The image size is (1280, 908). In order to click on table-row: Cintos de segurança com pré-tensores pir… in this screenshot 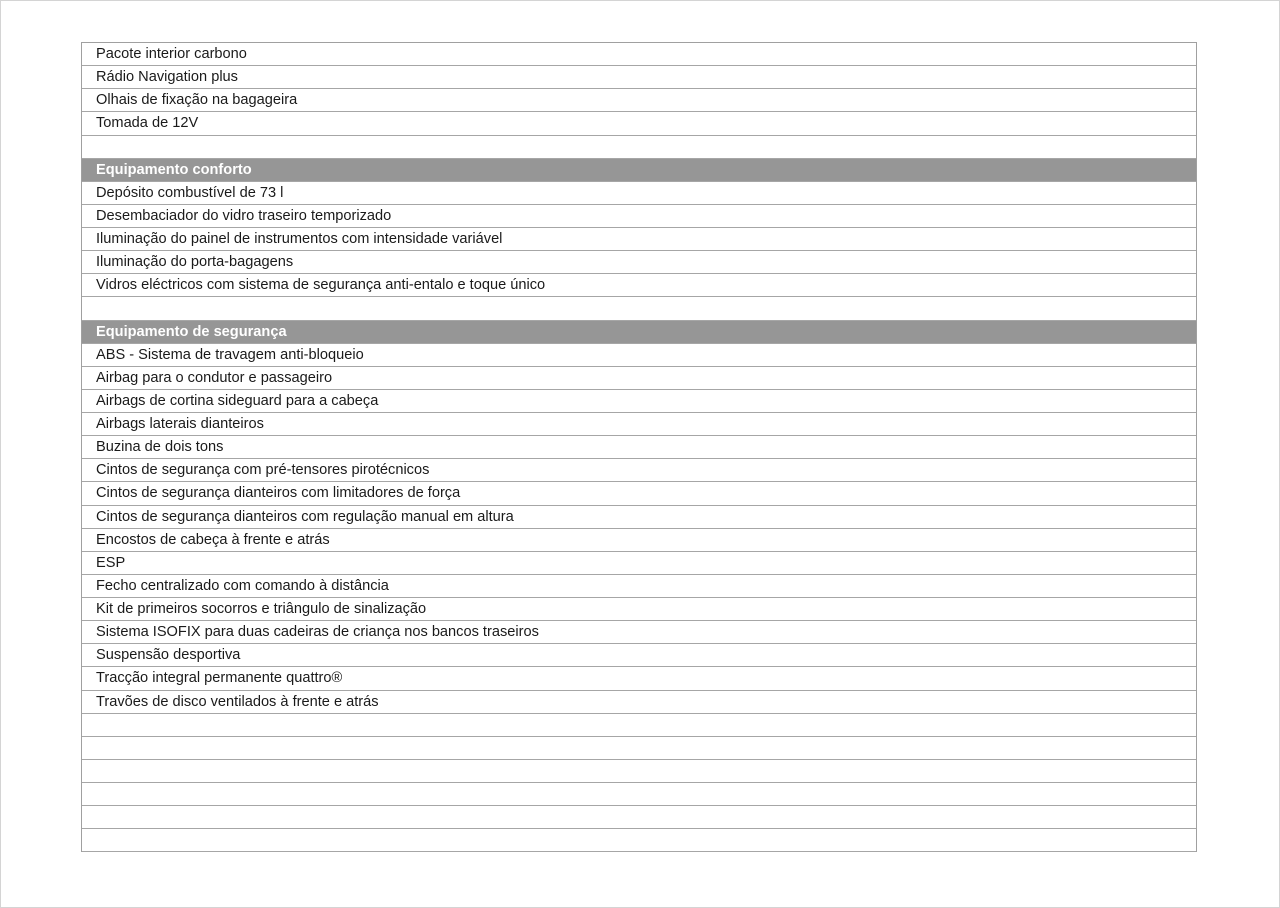, I will do `click(639, 471)`.